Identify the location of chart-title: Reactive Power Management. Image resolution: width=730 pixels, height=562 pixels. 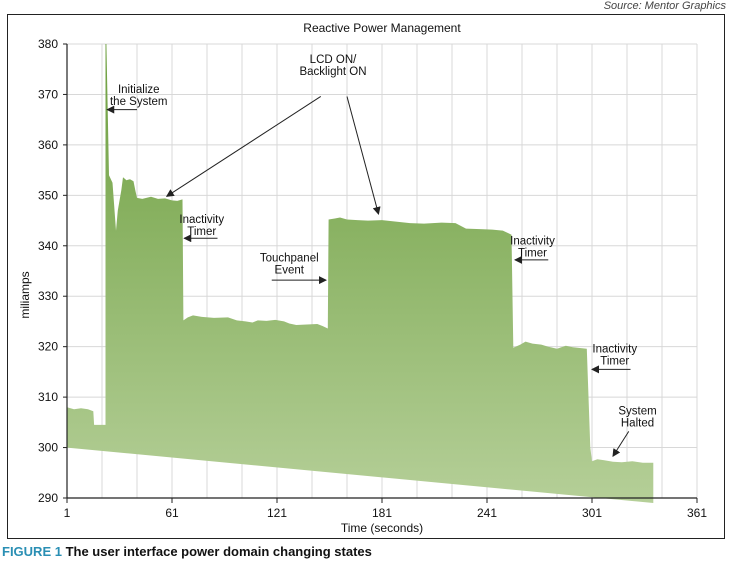
(382, 28).